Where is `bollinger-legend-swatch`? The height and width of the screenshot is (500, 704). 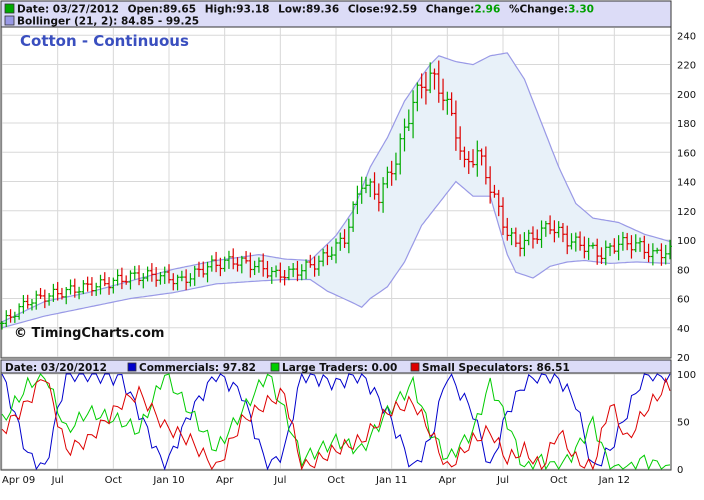
bollinger-legend-swatch is located at coordinates (9, 20).